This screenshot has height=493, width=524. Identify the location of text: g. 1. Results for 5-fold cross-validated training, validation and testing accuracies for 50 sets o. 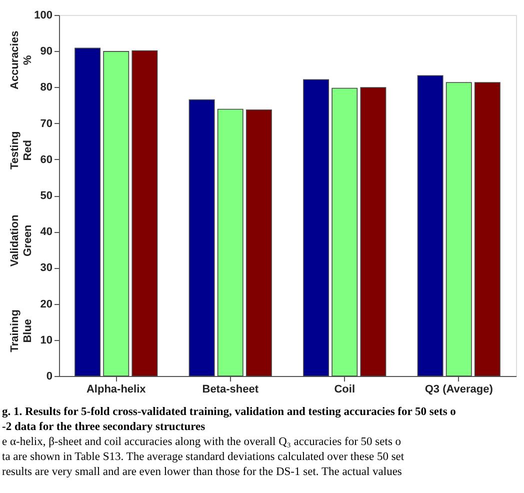
(229, 412).